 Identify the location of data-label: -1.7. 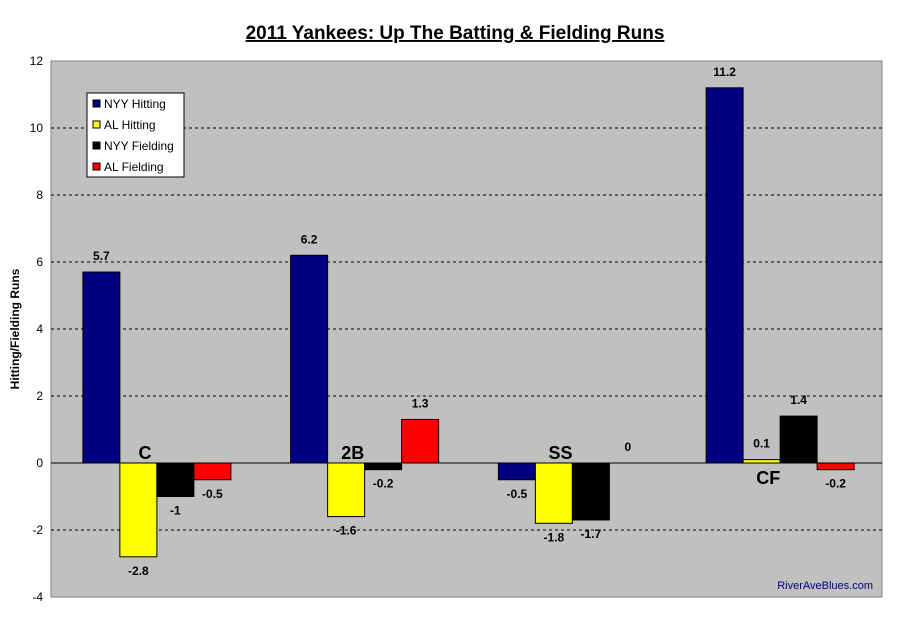
(591, 534).